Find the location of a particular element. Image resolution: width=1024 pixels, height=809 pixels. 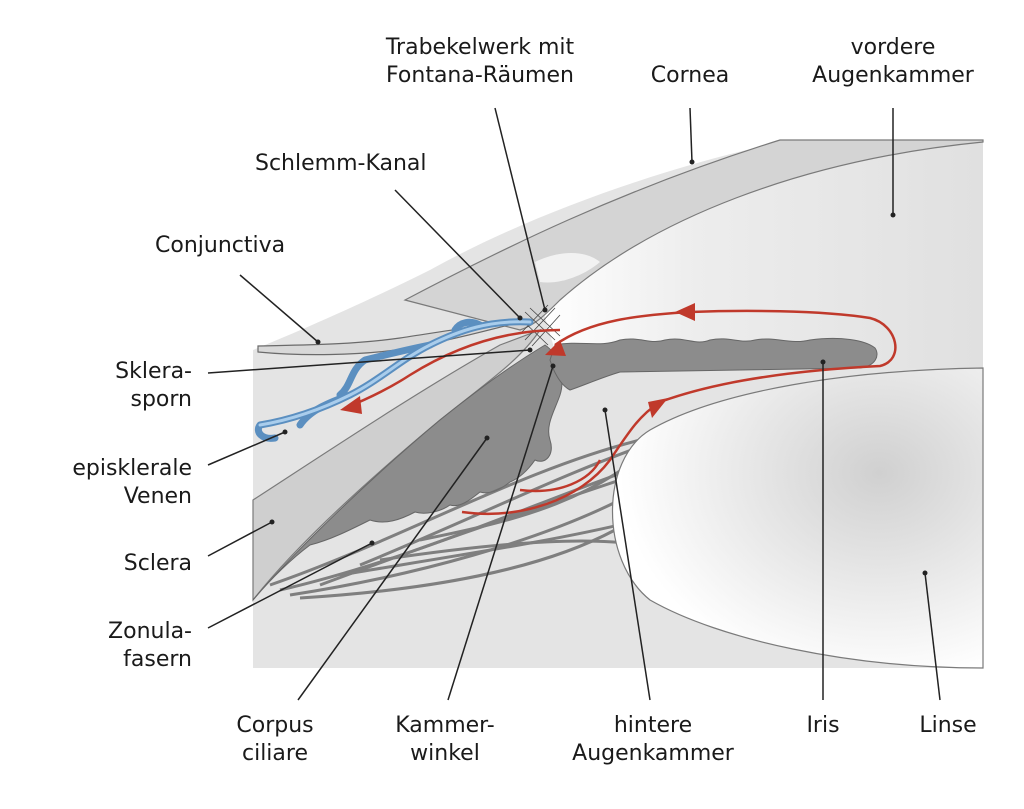

label-hintere-augenkammer: hintere Augenkammer is located at coordinates (653, 740).